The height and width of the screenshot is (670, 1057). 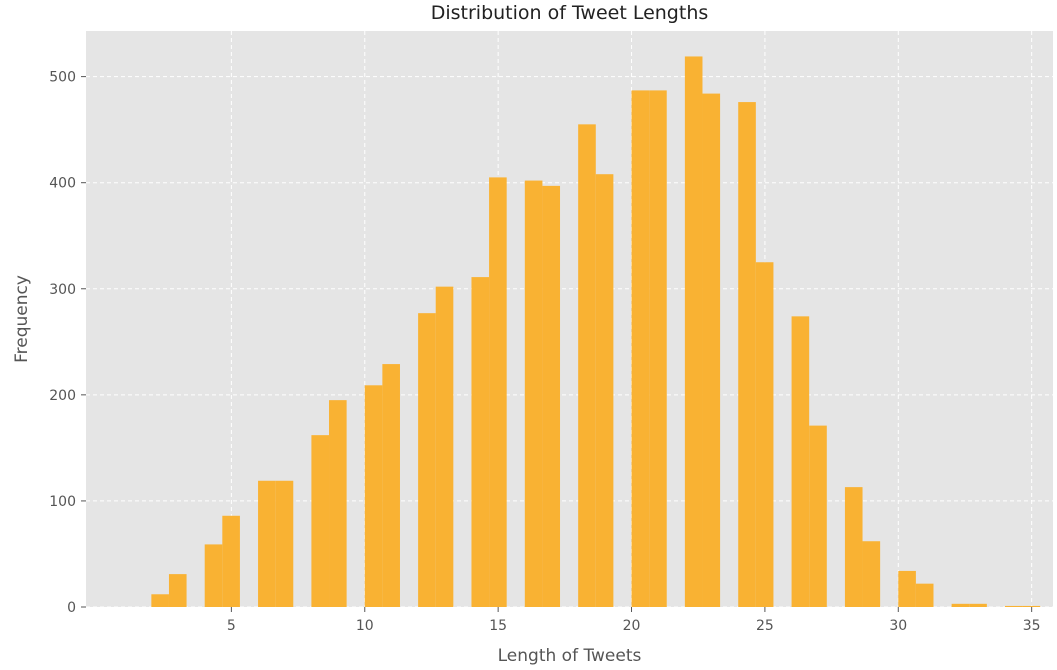 What do you see at coordinates (365, 626) in the screenshot?
I see `x-tick-label: 10` at bounding box center [365, 626].